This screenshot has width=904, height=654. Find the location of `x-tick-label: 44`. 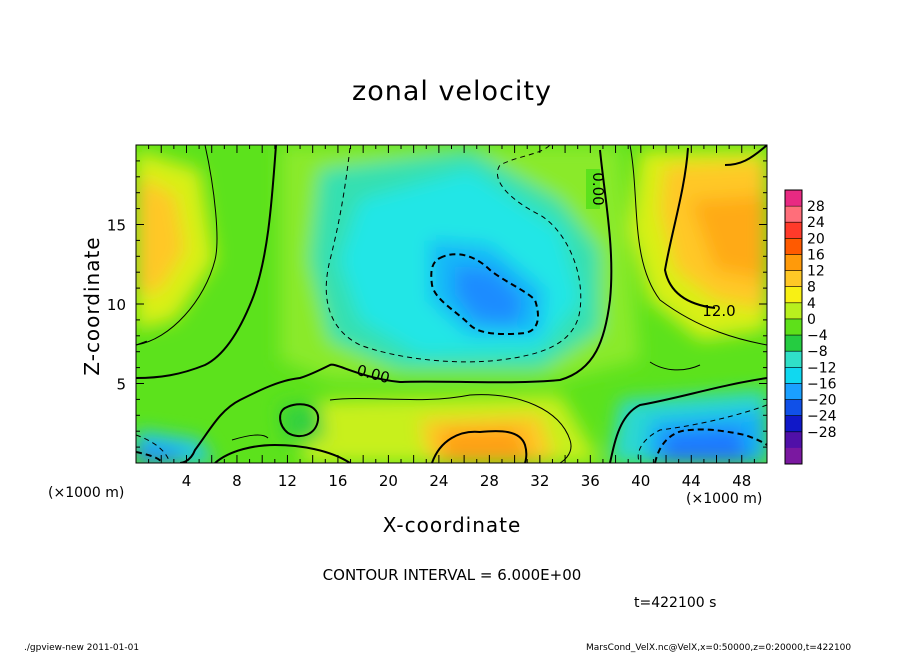

x-tick-label: 44 is located at coordinates (691, 481).